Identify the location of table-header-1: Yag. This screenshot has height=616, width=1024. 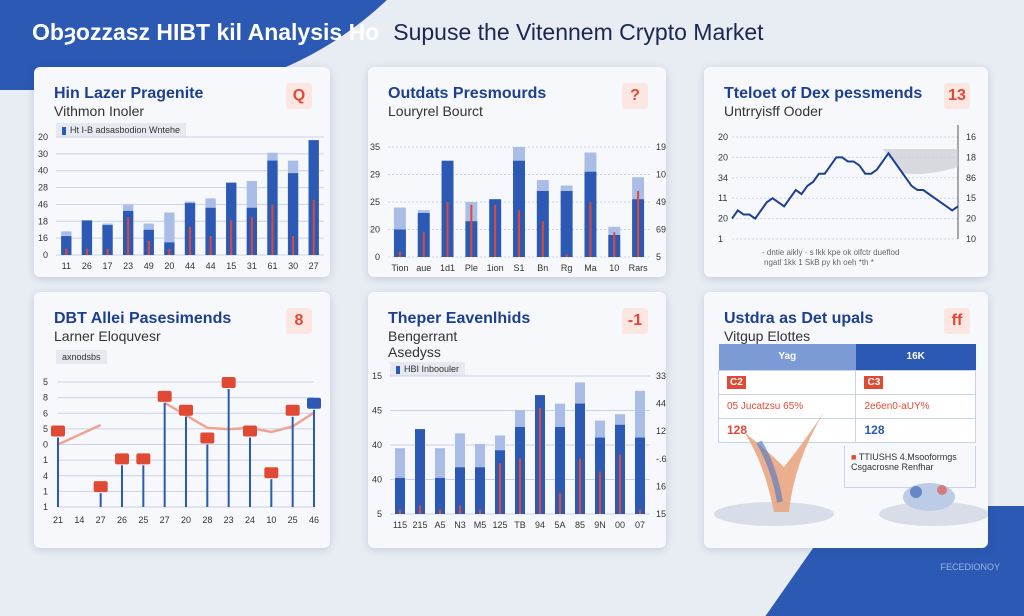
(787, 357).